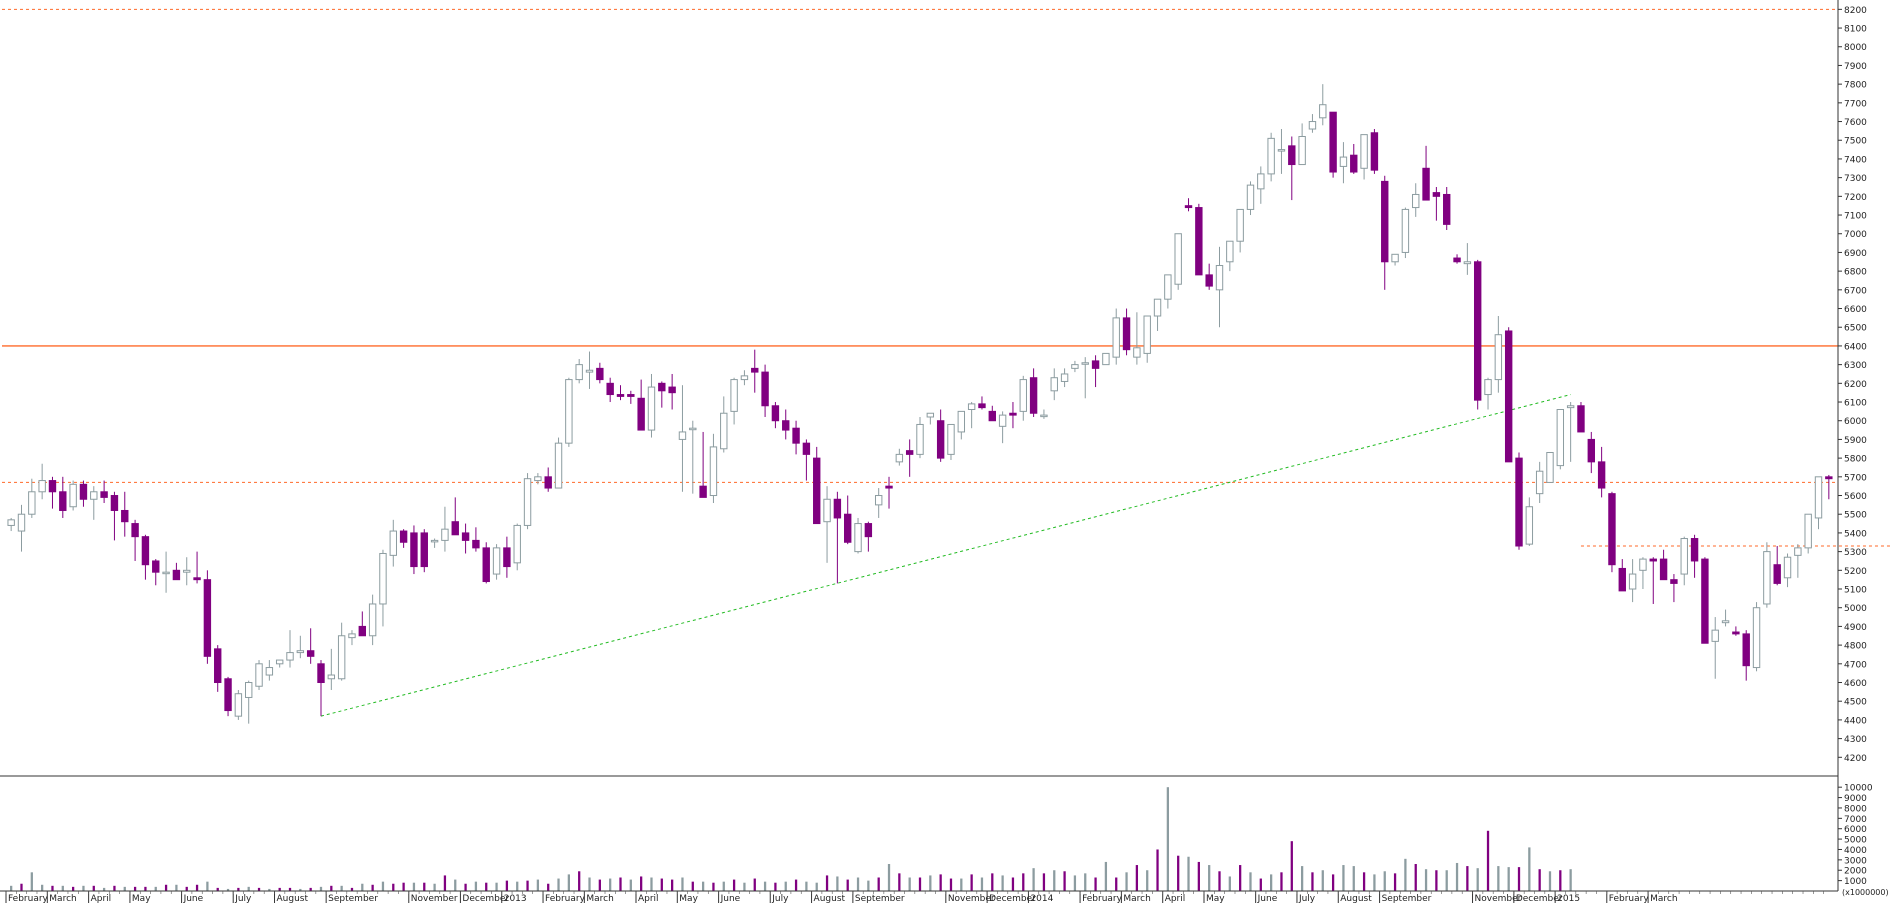 The height and width of the screenshot is (908, 1890). What do you see at coordinates (1136, 899) in the screenshot?
I see `x-tick-label: March` at bounding box center [1136, 899].